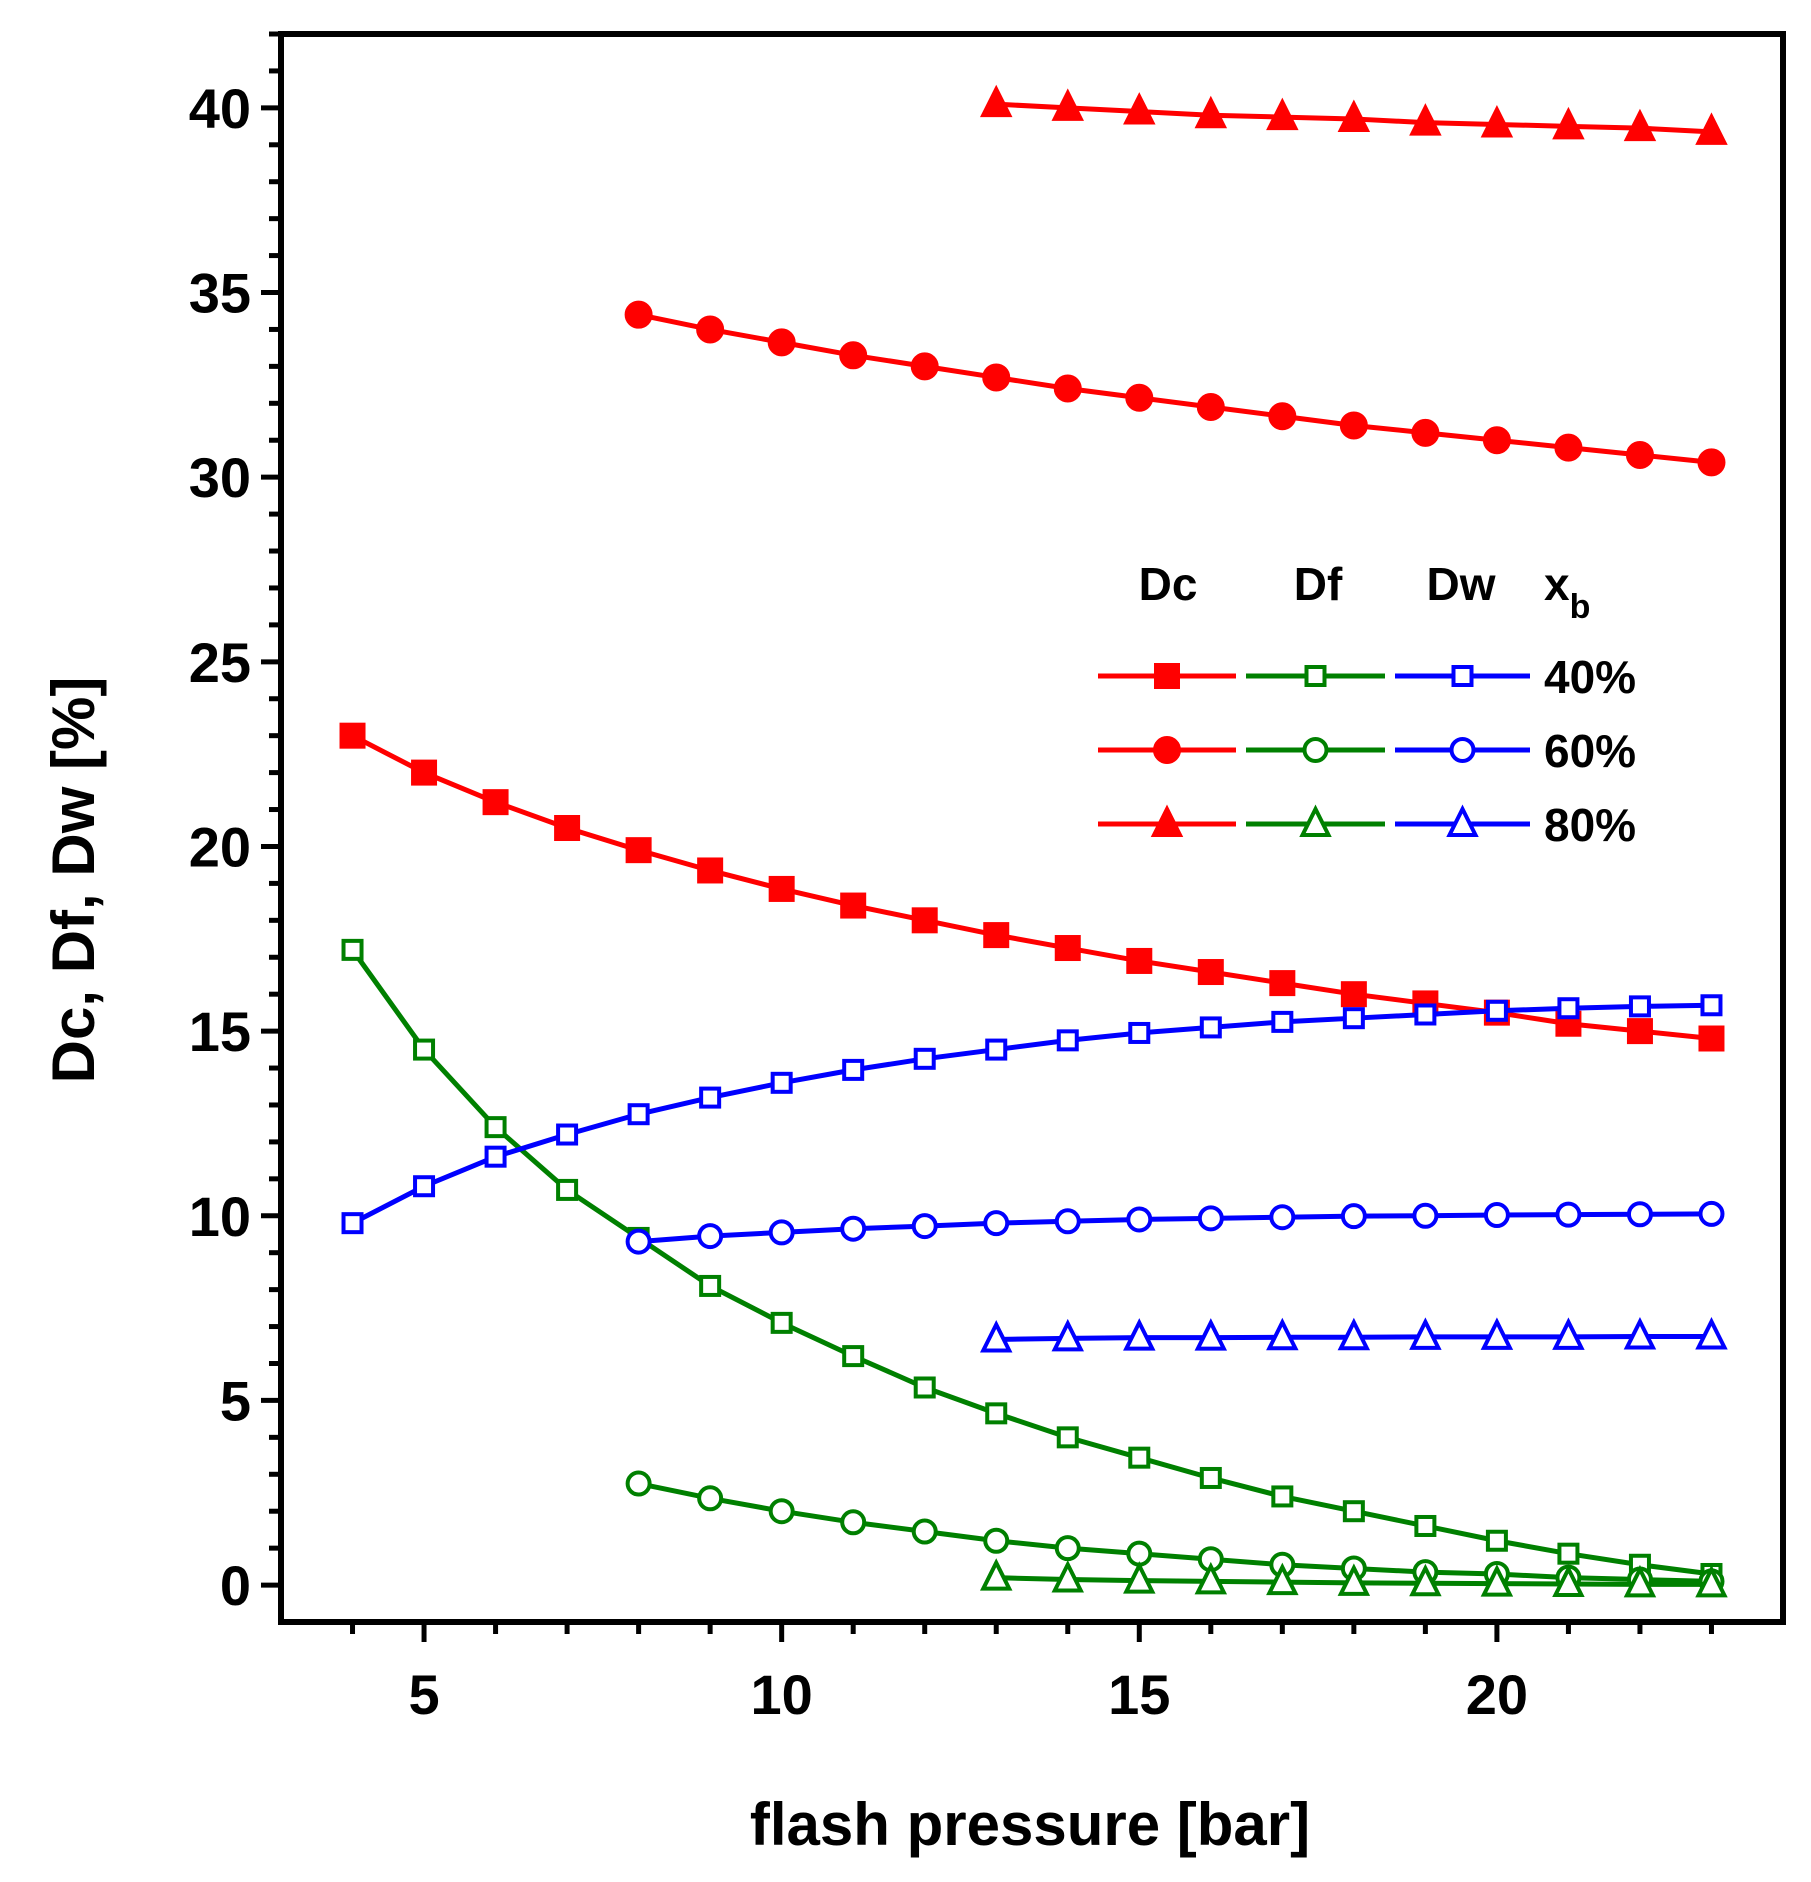 The height and width of the screenshot is (1882, 1811). I want to click on legend-row-label: 40%, so click(1590, 677).